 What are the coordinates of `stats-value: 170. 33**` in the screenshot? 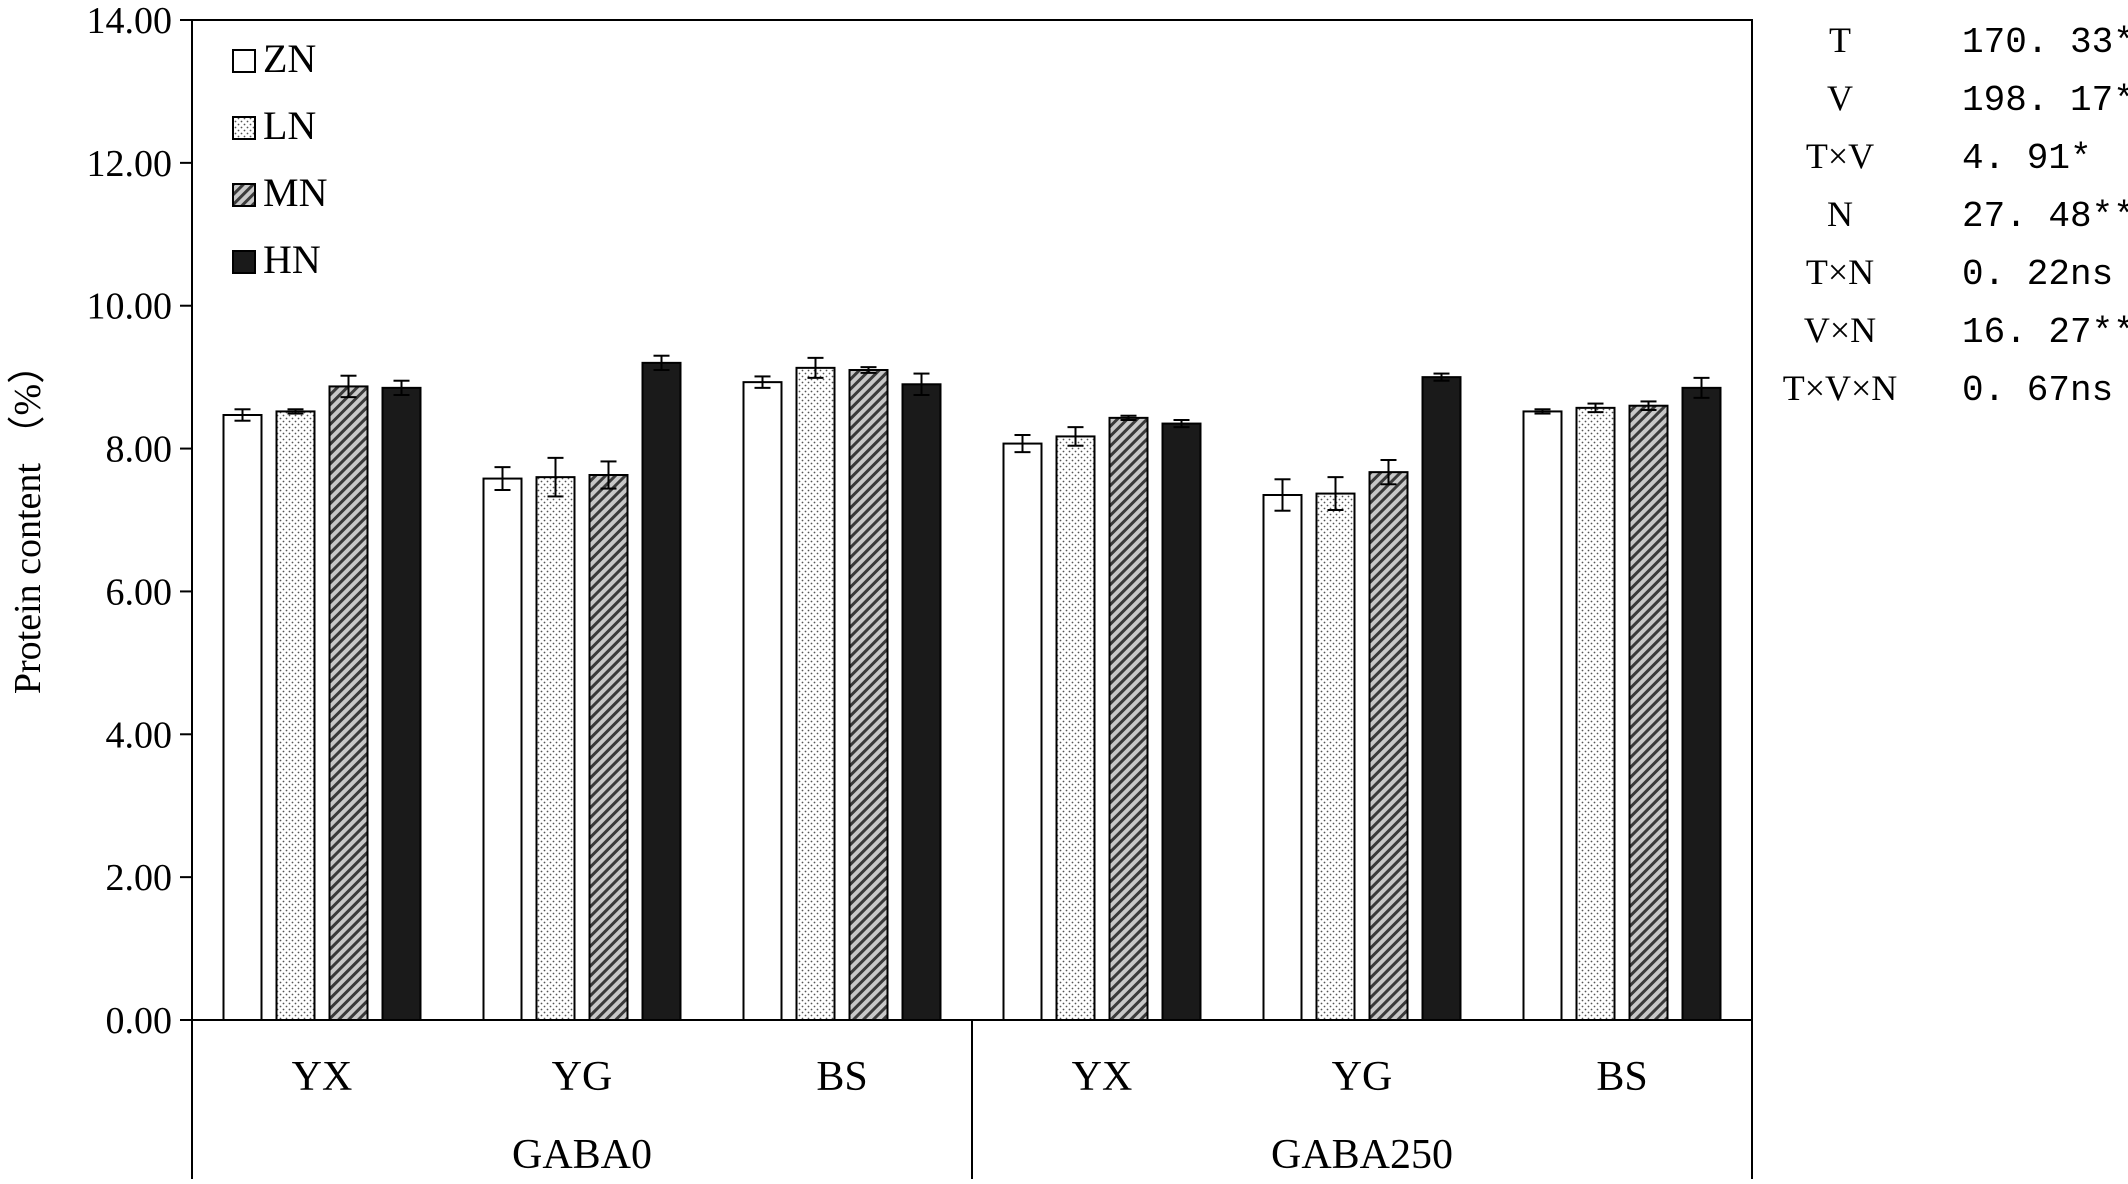 It's located at (2045, 42).